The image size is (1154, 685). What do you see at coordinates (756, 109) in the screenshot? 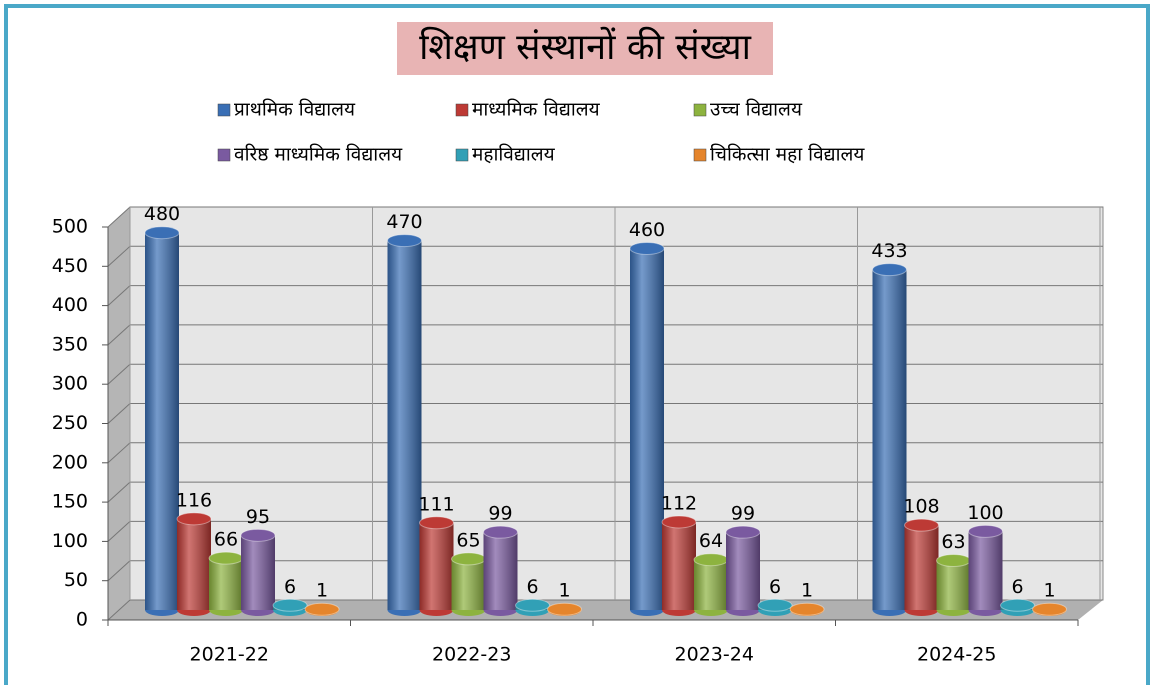
I see `legend-label: उच्च विद्यालय` at bounding box center [756, 109].